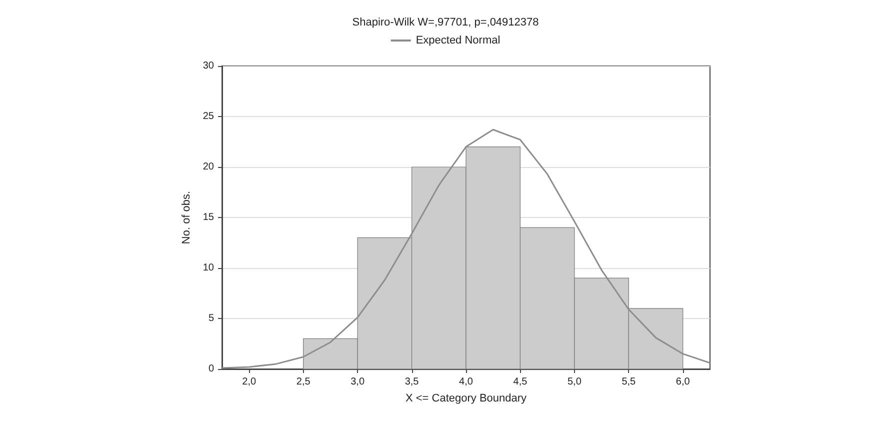  Describe the element at coordinates (629, 382) in the screenshot. I see `x-tick-label: 5,5` at that location.